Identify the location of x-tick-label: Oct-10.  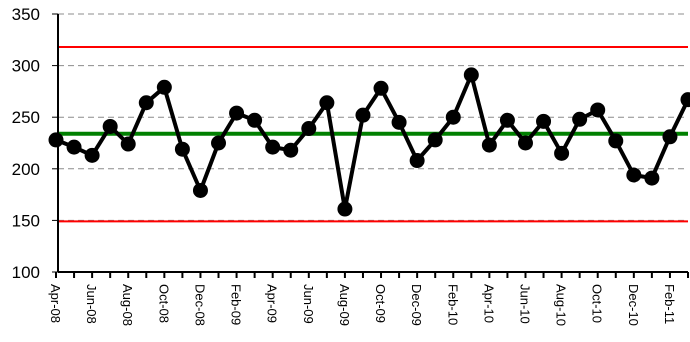
(597, 303).